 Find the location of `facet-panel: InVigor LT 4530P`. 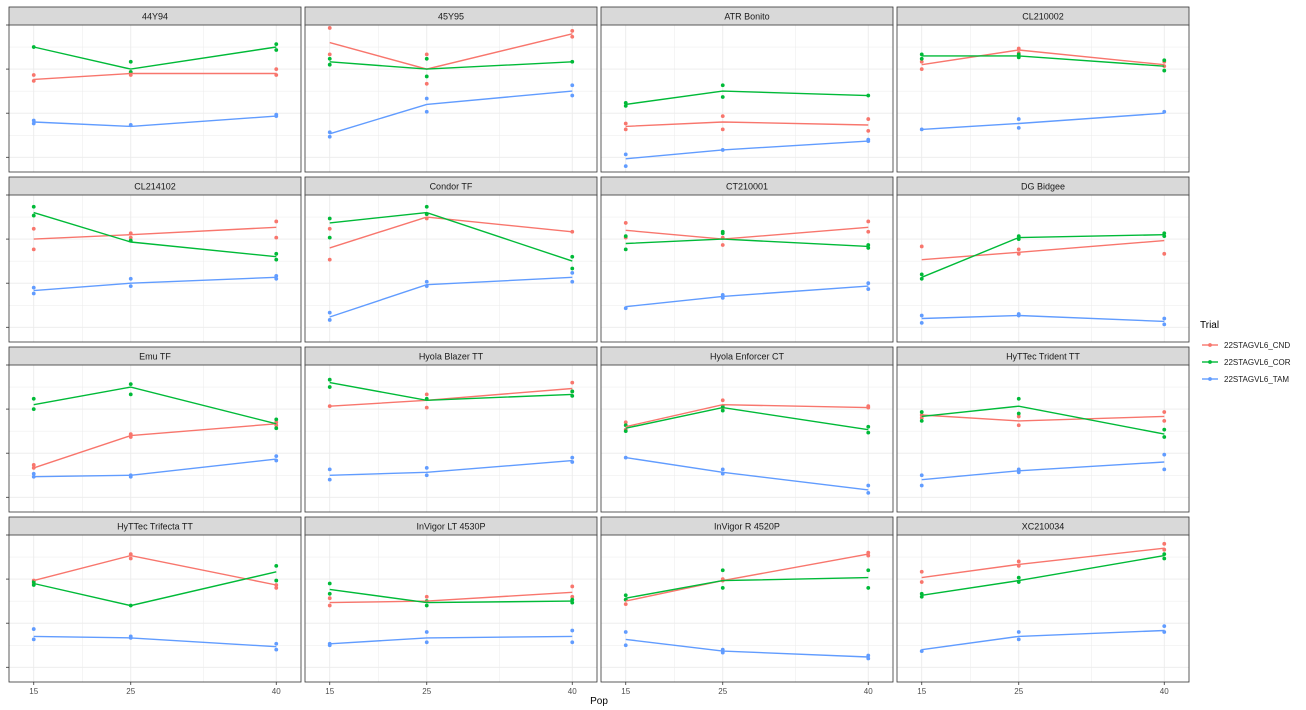

facet-panel: InVigor LT 4530P is located at coordinates (451, 599).